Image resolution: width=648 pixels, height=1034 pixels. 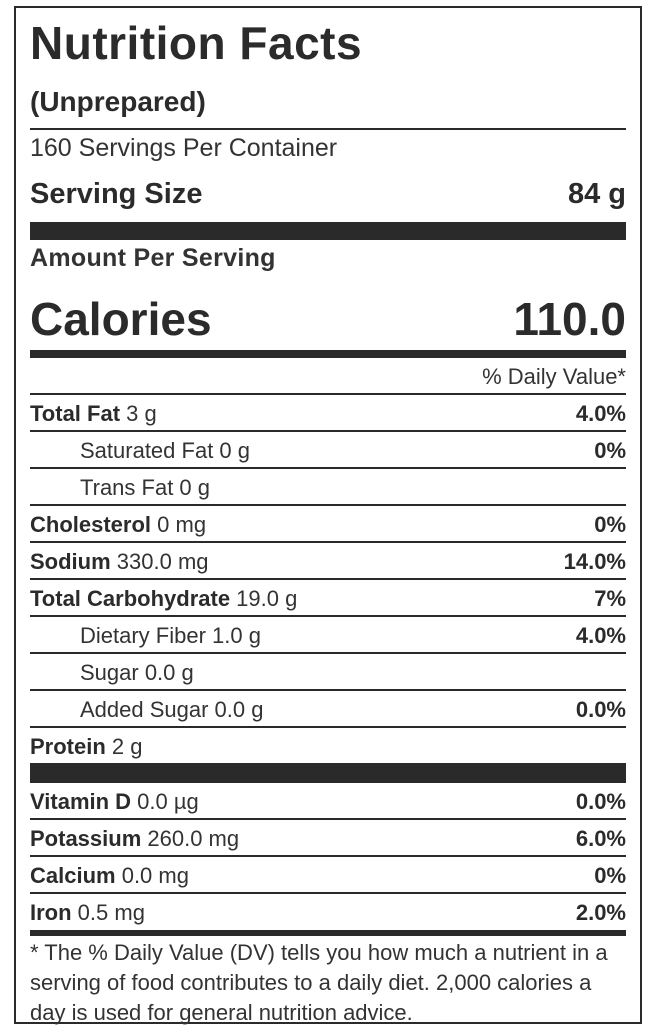 I want to click on nutrient-dv: 14.0%, so click(x=594, y=561).